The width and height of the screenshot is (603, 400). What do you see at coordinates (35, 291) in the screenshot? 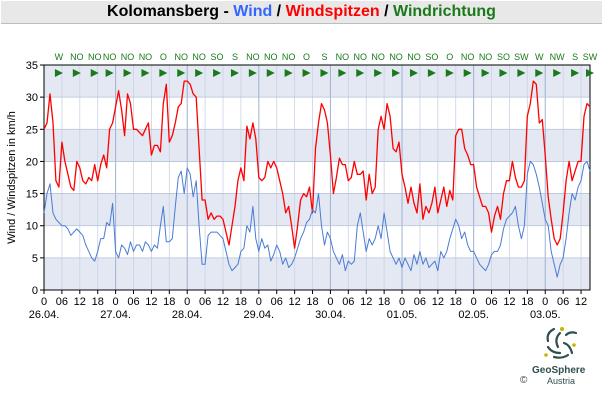
I see `y-tick-label: 0` at bounding box center [35, 291].